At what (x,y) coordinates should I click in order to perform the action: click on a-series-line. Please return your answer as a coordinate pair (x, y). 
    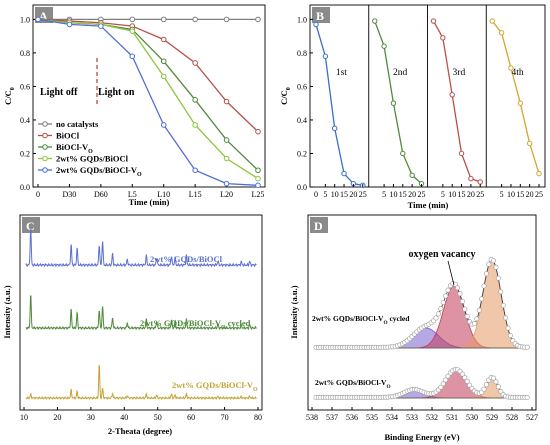
    Looking at the image, I should click on (148, 99).